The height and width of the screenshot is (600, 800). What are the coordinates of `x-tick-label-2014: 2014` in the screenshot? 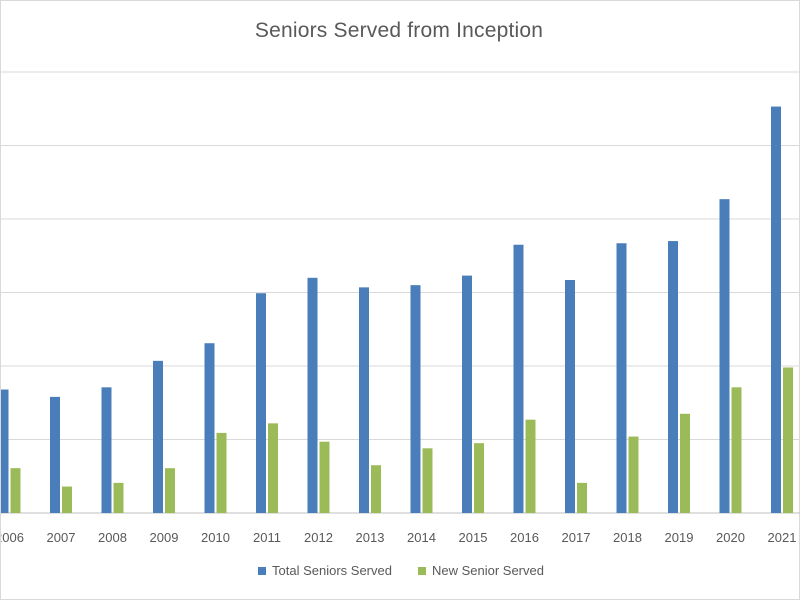 It's located at (421, 537).